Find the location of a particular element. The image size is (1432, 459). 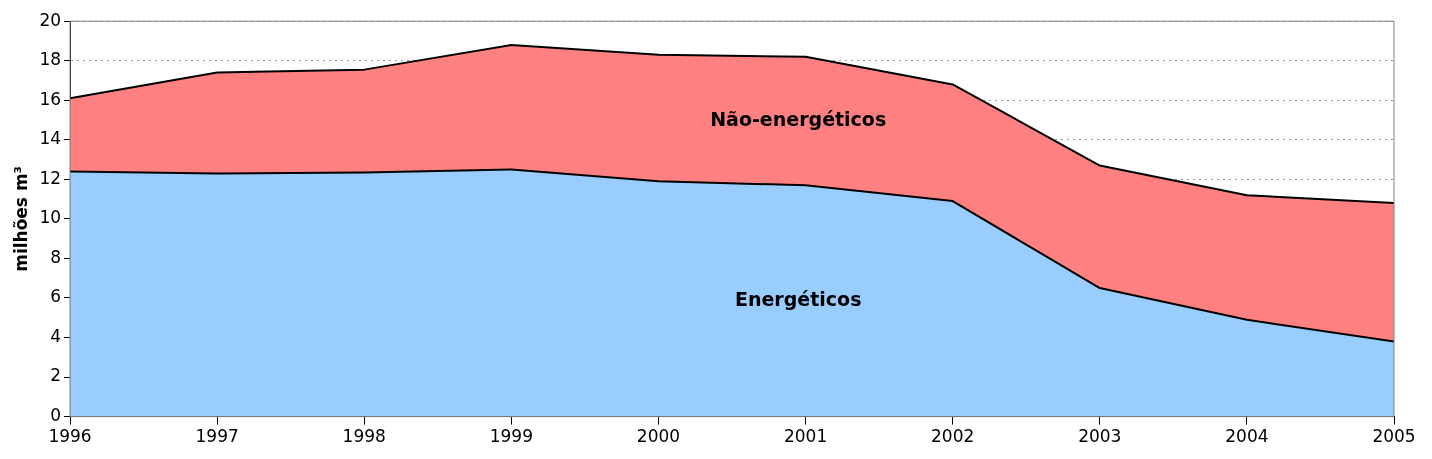

y-tick-label: 2 is located at coordinates (56, 375).